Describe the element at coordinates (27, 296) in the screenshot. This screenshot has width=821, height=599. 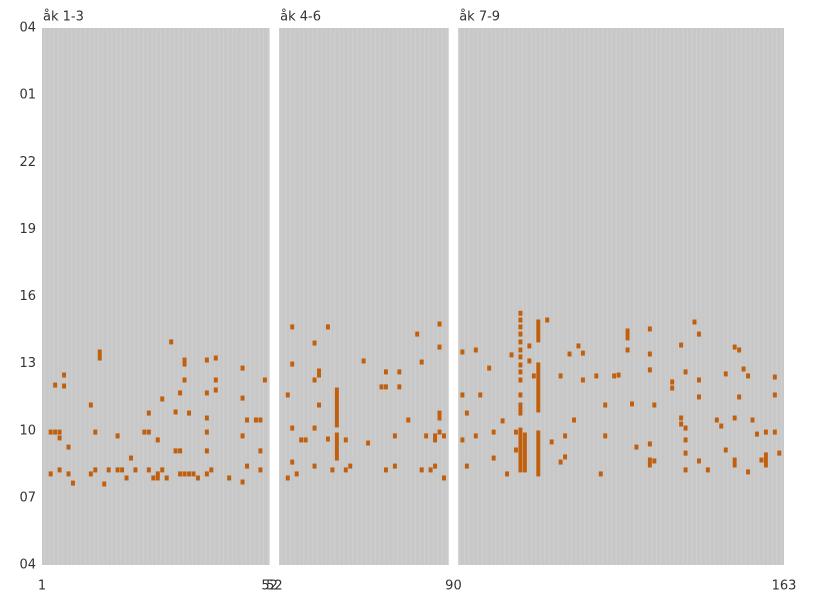
I see `y-tick-label: 16` at that location.